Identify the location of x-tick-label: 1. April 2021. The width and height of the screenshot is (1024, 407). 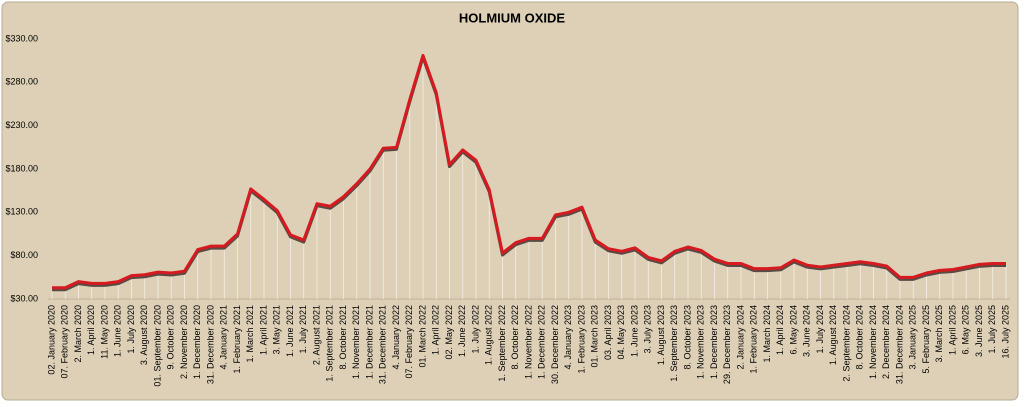
(263, 330).